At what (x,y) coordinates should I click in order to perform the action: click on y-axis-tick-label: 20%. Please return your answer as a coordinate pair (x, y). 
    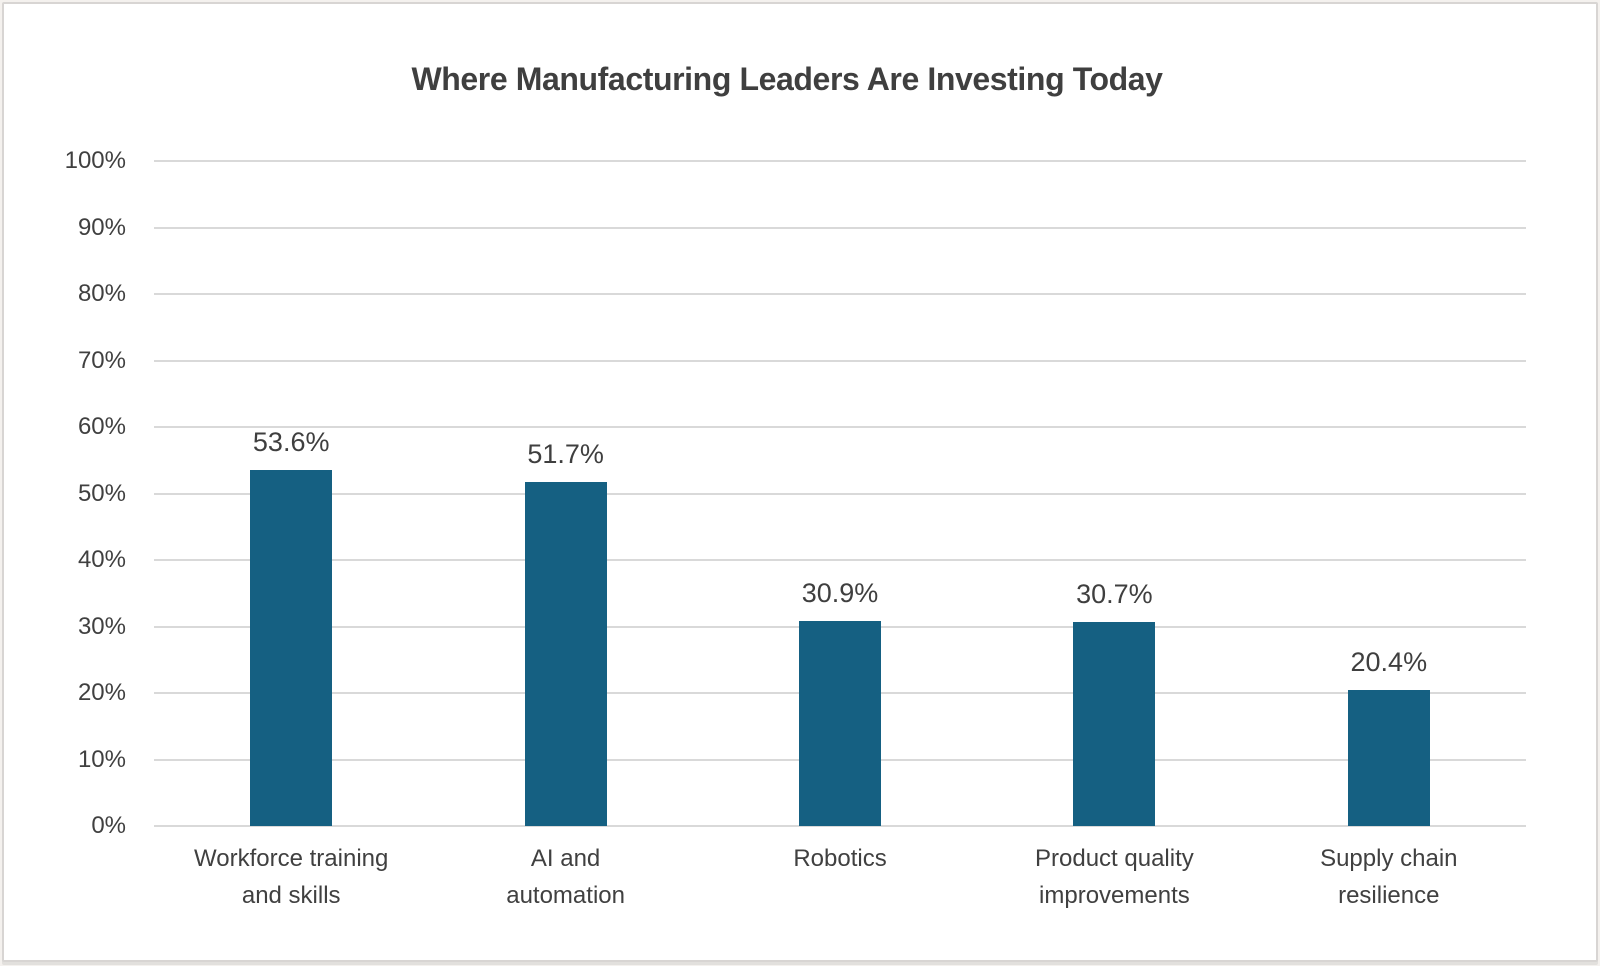
    Looking at the image, I should click on (101, 692).